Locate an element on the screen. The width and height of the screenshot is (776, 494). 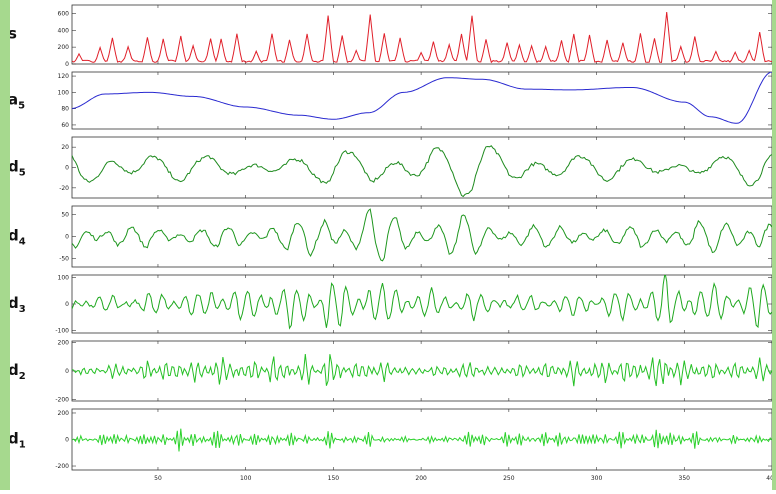
x-tick-label: 100 is located at coordinates (246, 478).